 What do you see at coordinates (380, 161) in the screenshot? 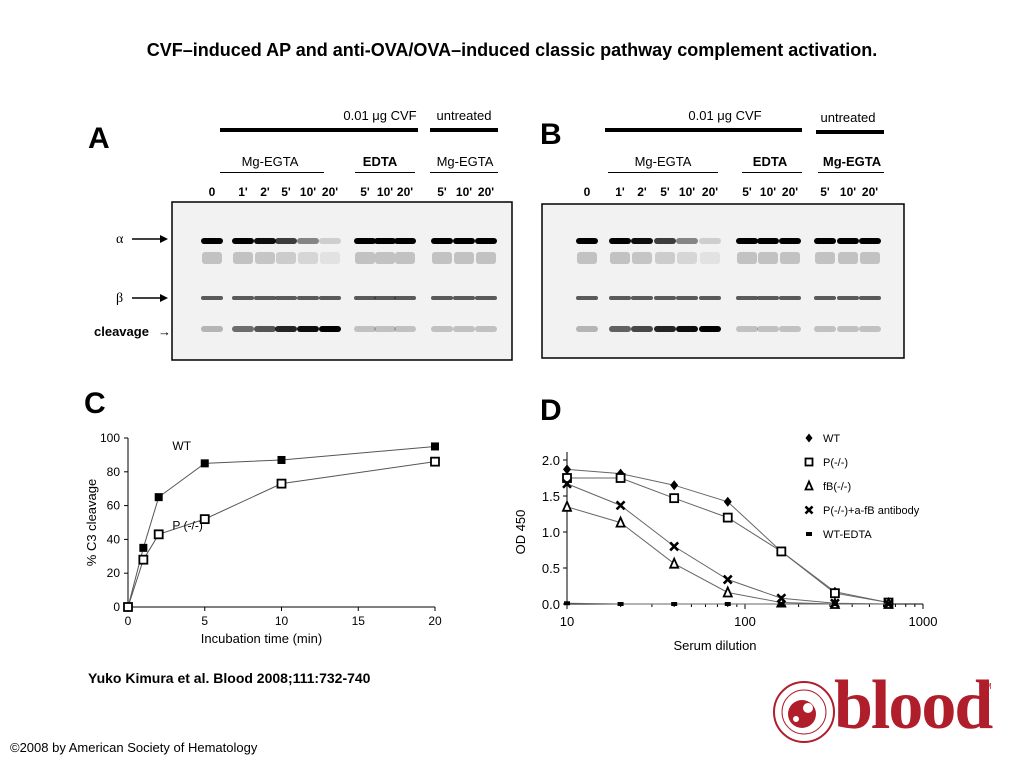
I see `sub-header-edta: EDTA` at bounding box center [380, 161].